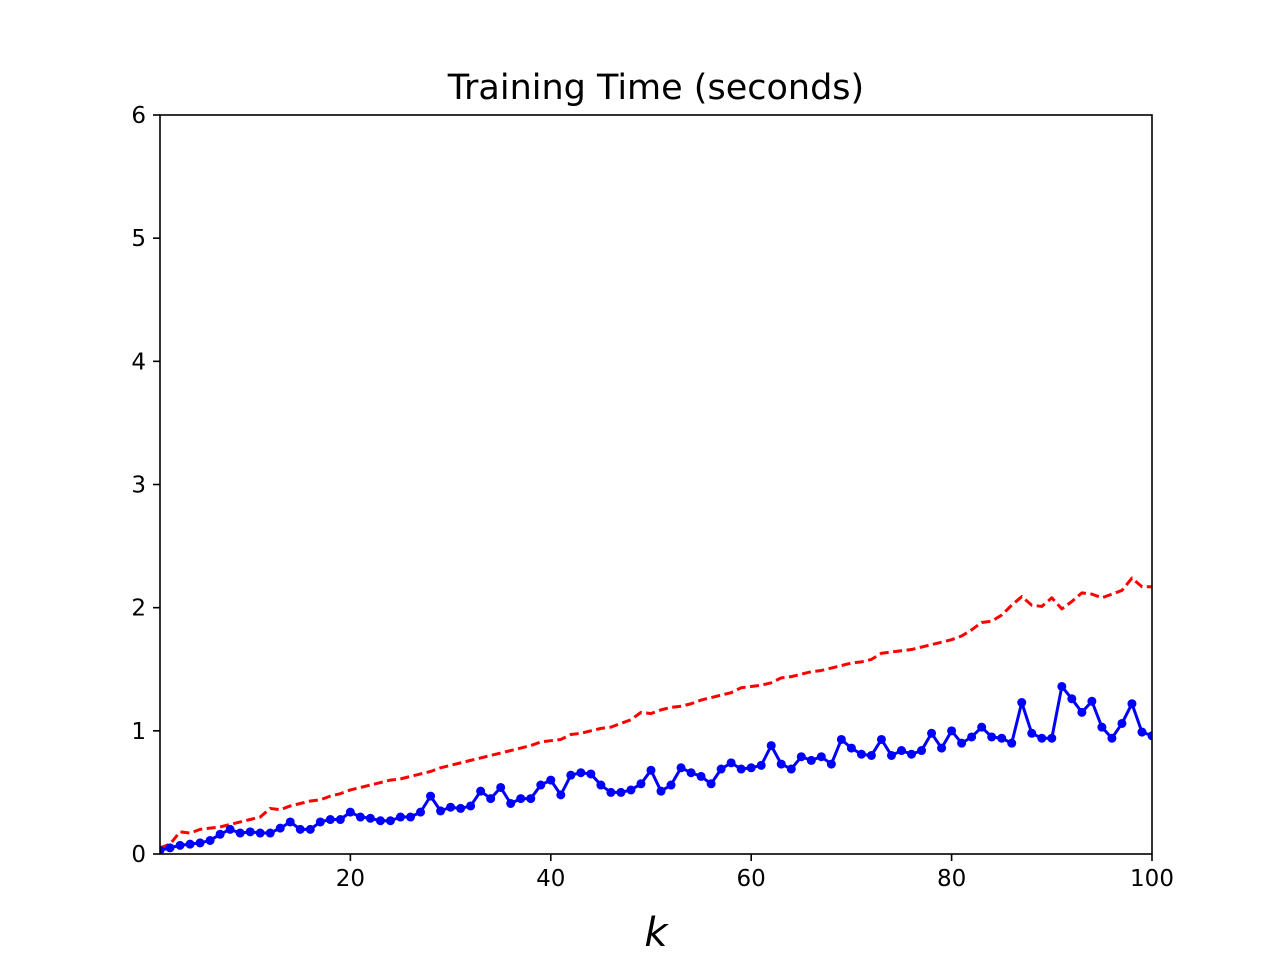 The image size is (1280, 960). I want to click on series-2-line, so click(656, 768).